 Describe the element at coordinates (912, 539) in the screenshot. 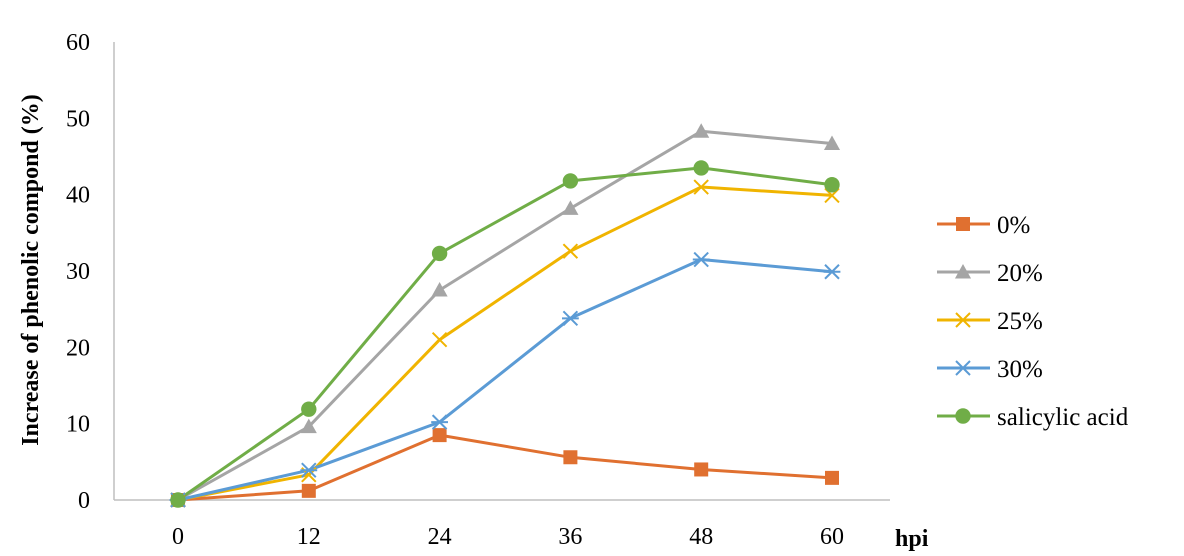

I see `x-axis-title: hpi` at that location.